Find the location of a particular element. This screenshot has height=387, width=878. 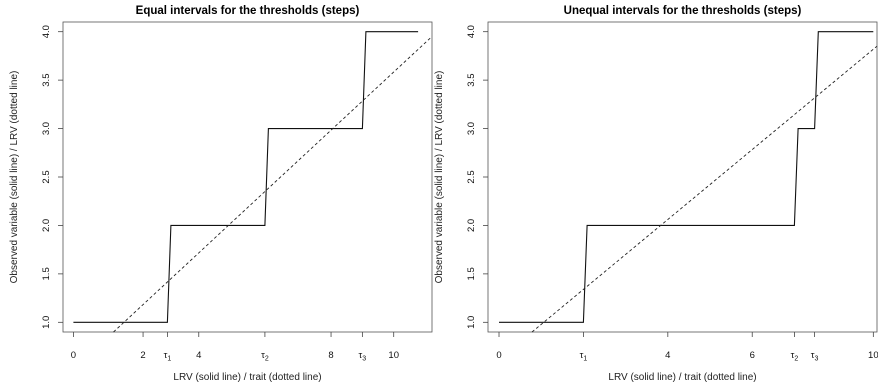

x-tick-label: 6 is located at coordinates (752, 355).